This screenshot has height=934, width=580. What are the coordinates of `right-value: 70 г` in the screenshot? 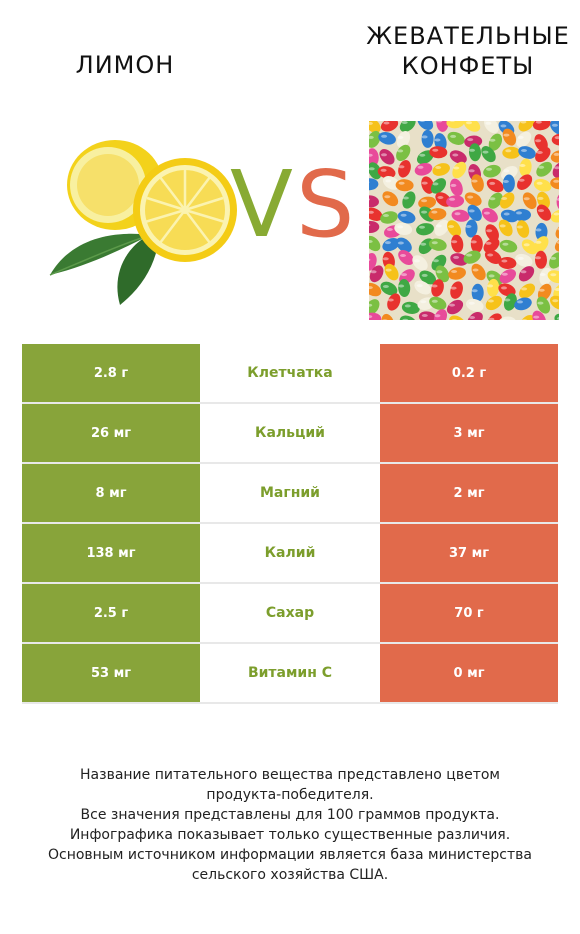 It's located at (469, 613).